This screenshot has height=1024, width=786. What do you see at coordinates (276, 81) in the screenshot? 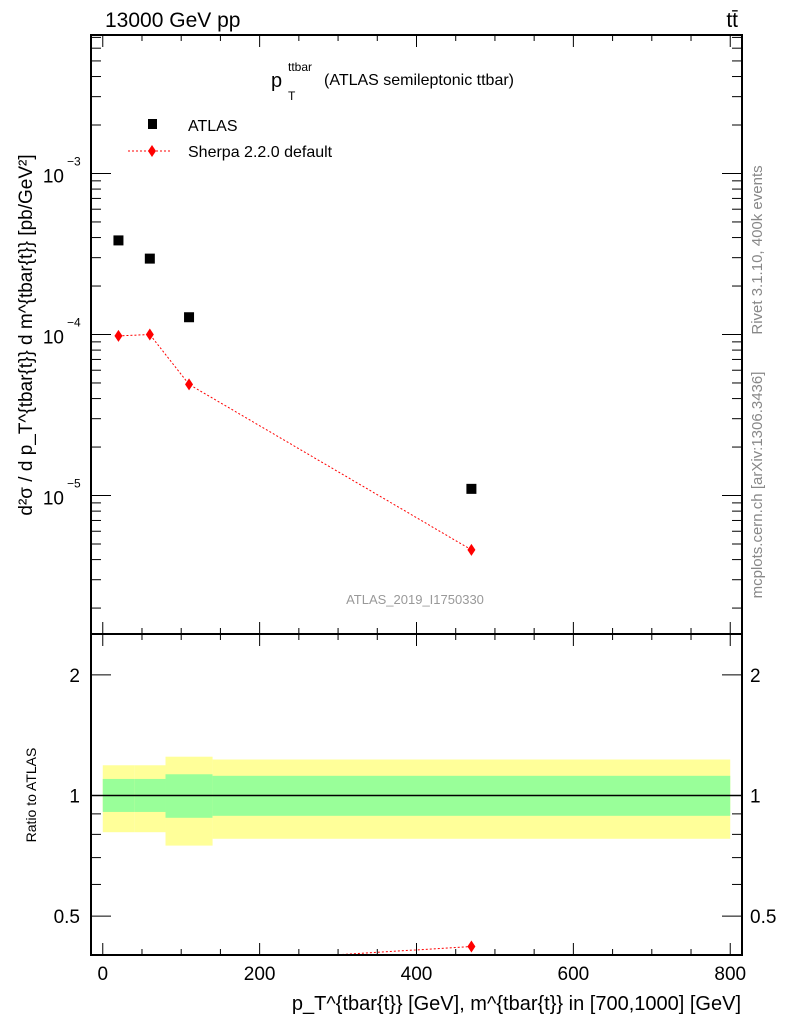
I see `title-p: p` at bounding box center [276, 81].